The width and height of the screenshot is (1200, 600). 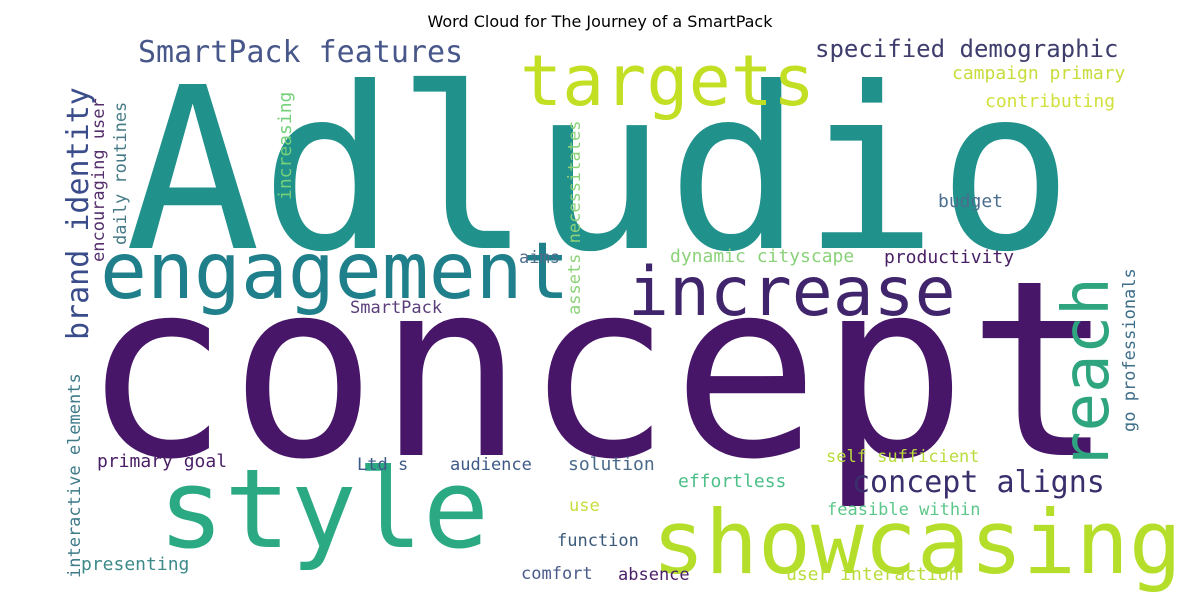 What do you see at coordinates (121, 173) in the screenshot?
I see `word-daily-routines: daily routines` at bounding box center [121, 173].